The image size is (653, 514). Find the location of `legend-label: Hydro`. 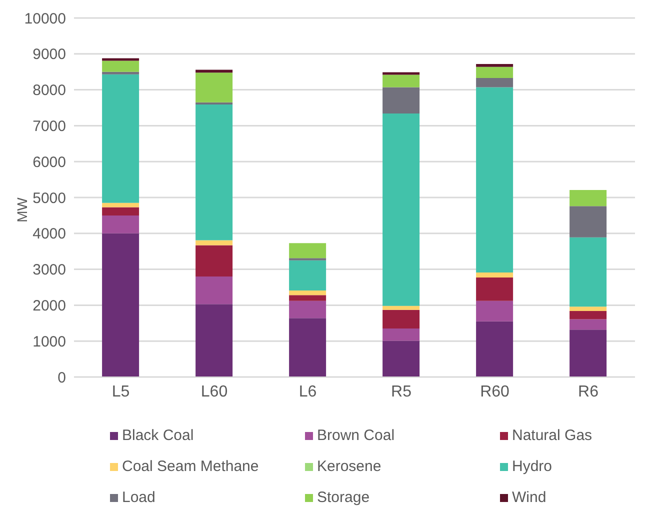

legend-label: Hydro is located at coordinates (532, 466).